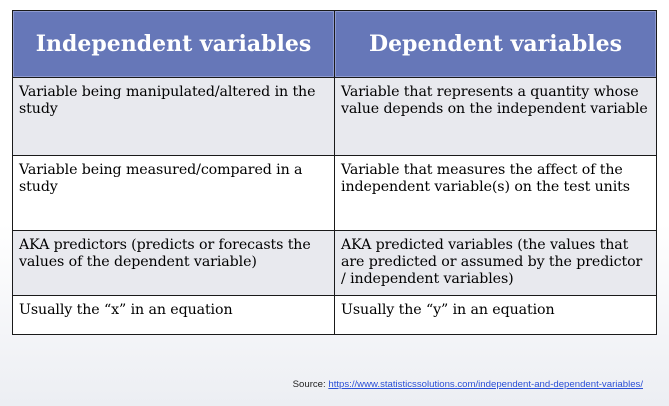 The height and width of the screenshot is (406, 669). What do you see at coordinates (495, 315) in the screenshot?
I see `dependent-cell: Usually the “y” in an equation` at bounding box center [495, 315].